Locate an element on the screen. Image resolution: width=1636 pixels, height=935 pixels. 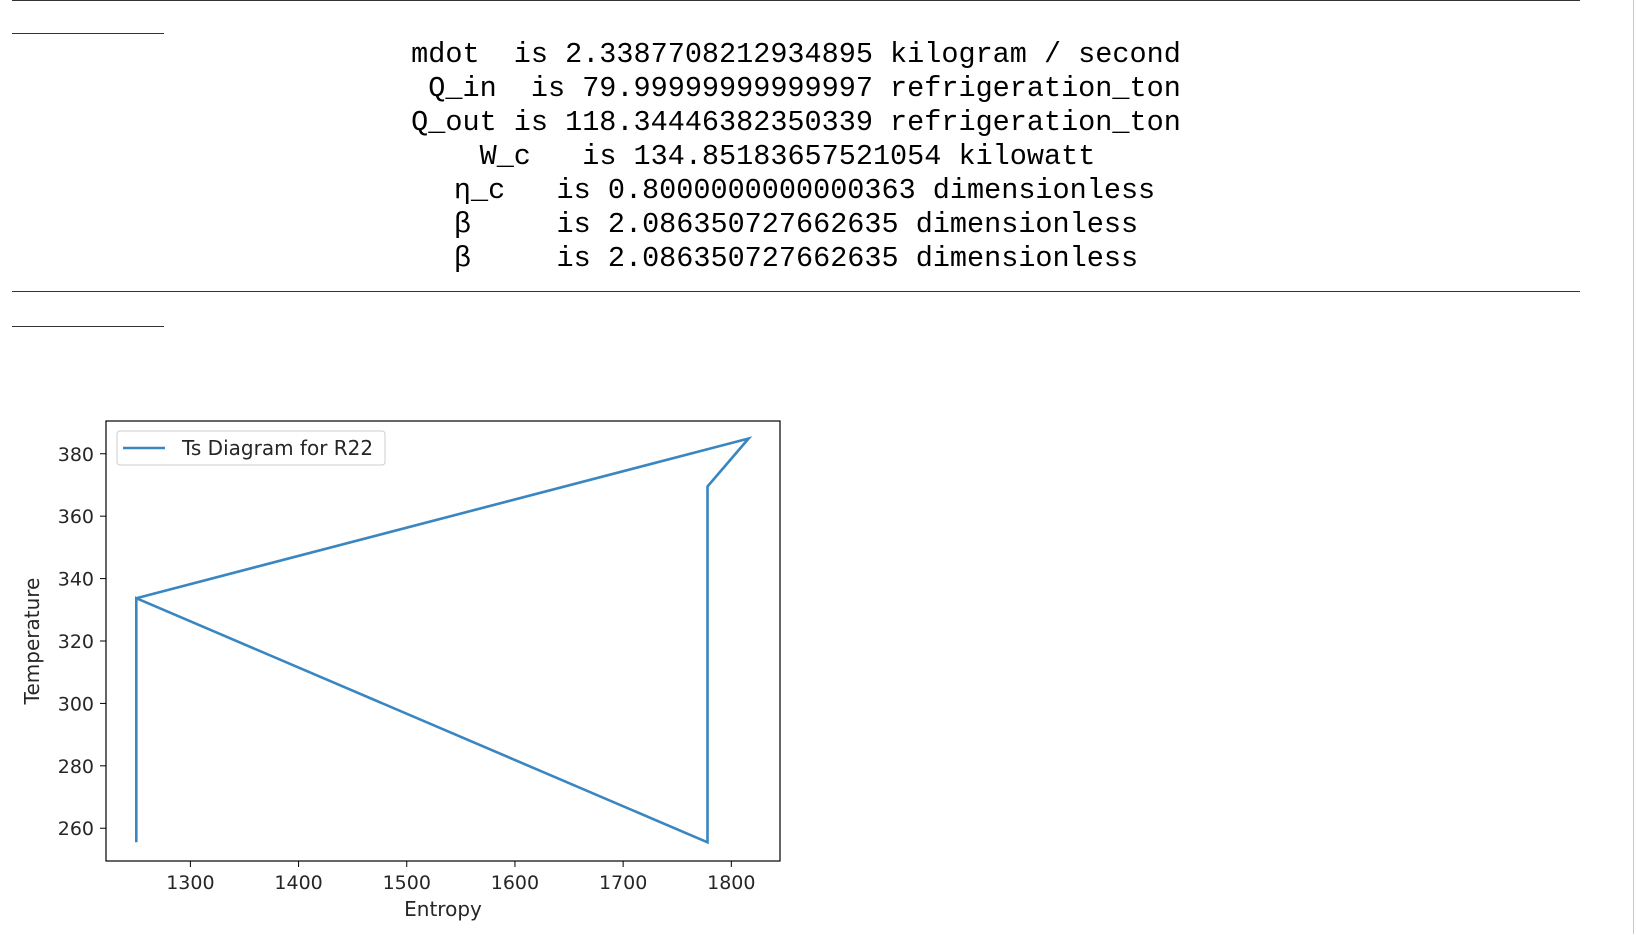
y-tick-label: 300 is located at coordinates (76, 704).